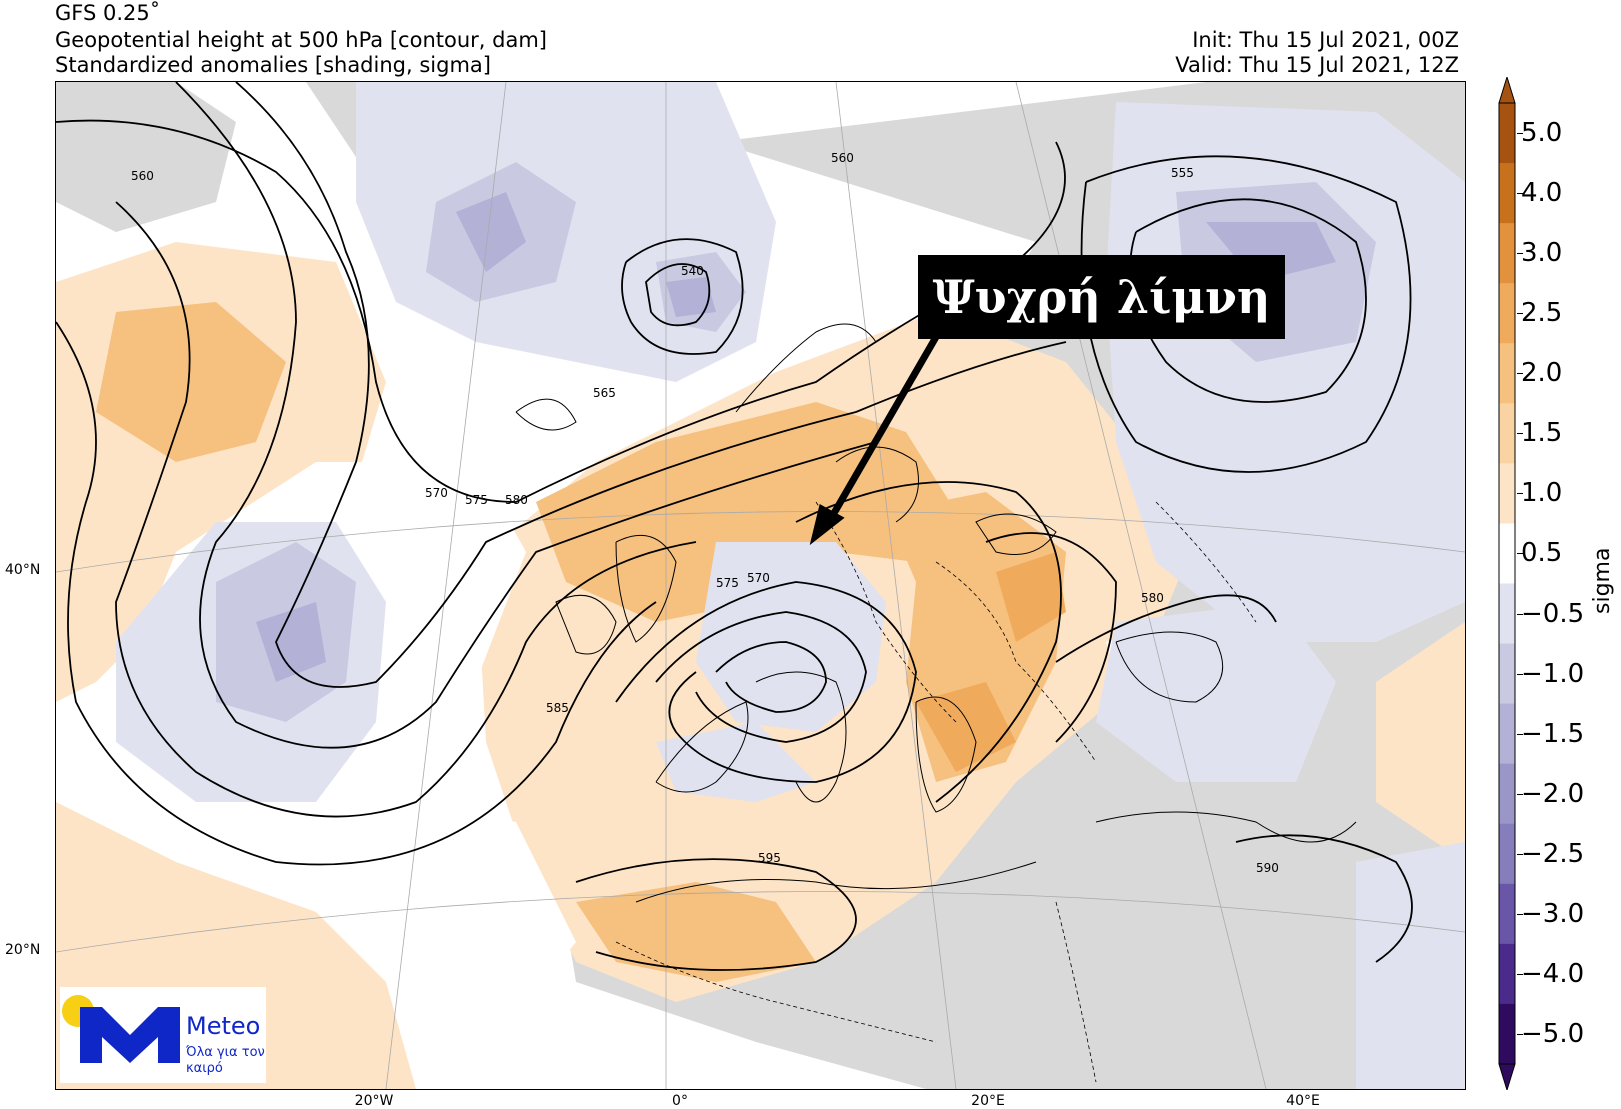 The height and width of the screenshot is (1109, 1621). I want to click on colorbar-tick-label: −1.0, so click(1553, 673).